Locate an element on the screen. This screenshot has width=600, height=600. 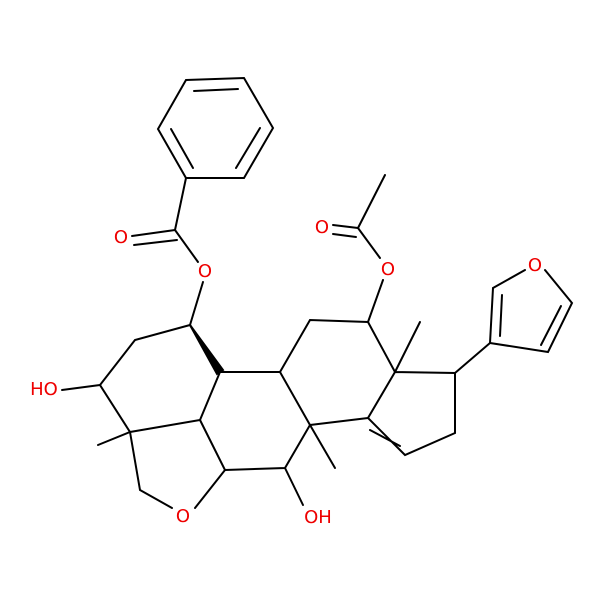
atom-label: HO is located at coordinates (44, 389).